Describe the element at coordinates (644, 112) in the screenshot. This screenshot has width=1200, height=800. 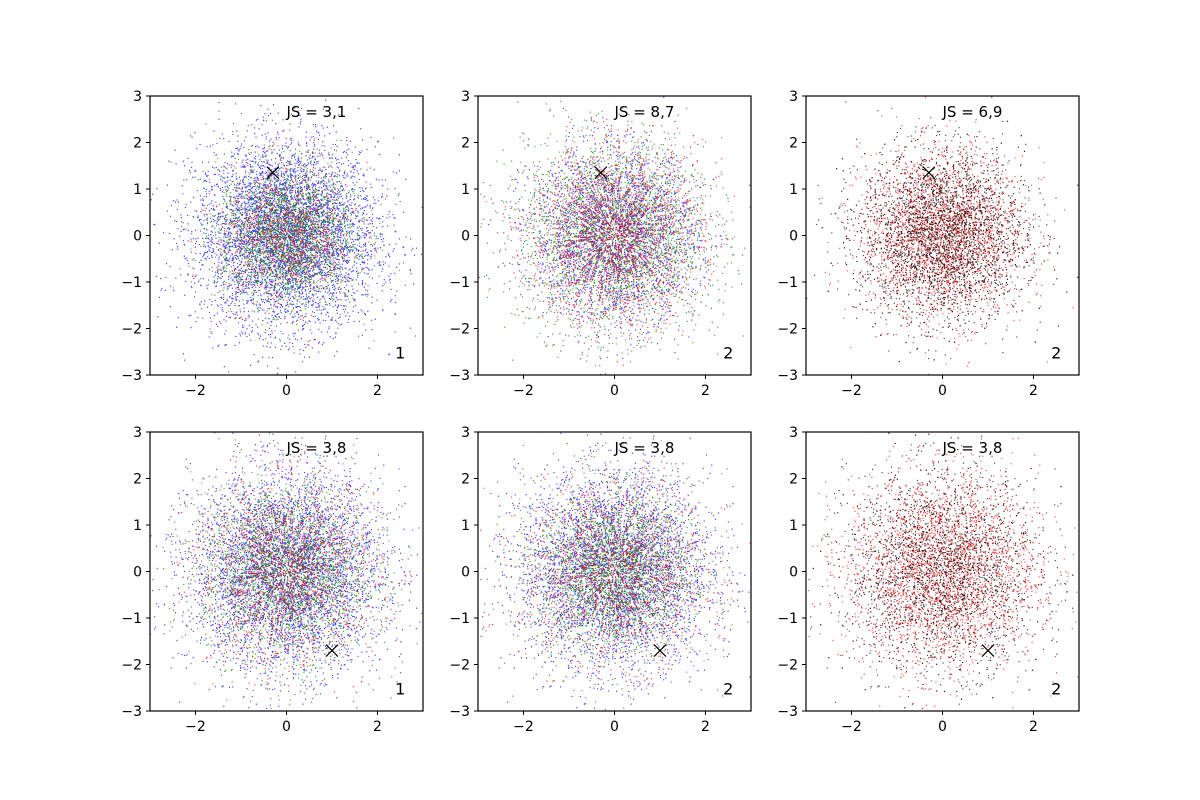
I see `js-annotation: JS = 8,7` at that location.